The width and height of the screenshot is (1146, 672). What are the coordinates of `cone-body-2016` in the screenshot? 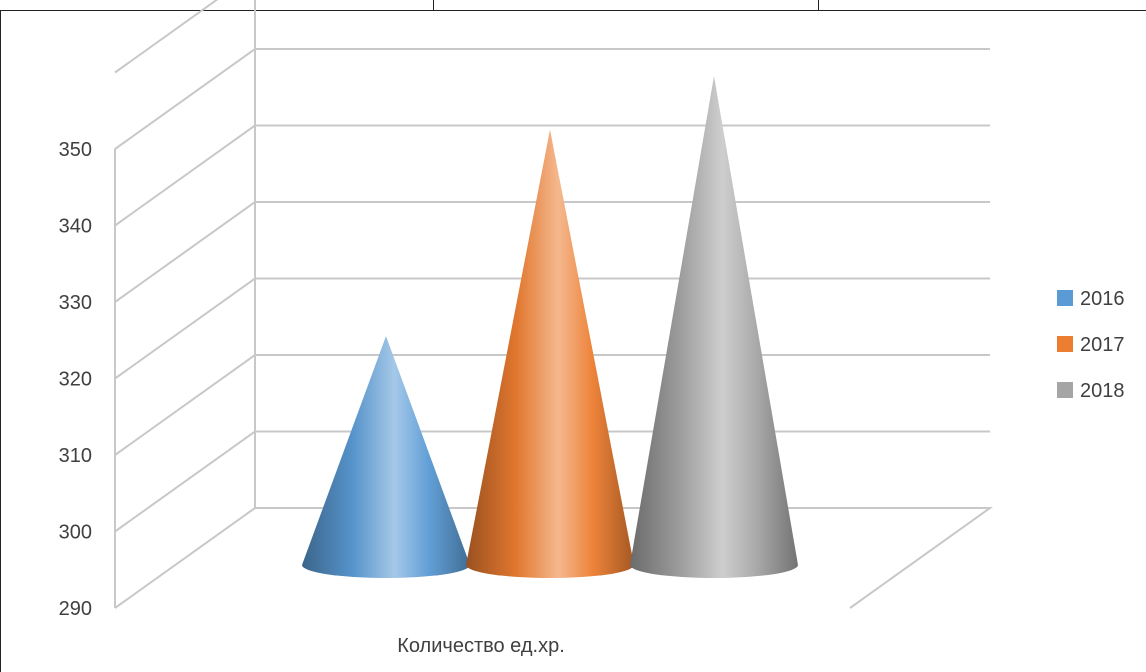 It's located at (386, 457).